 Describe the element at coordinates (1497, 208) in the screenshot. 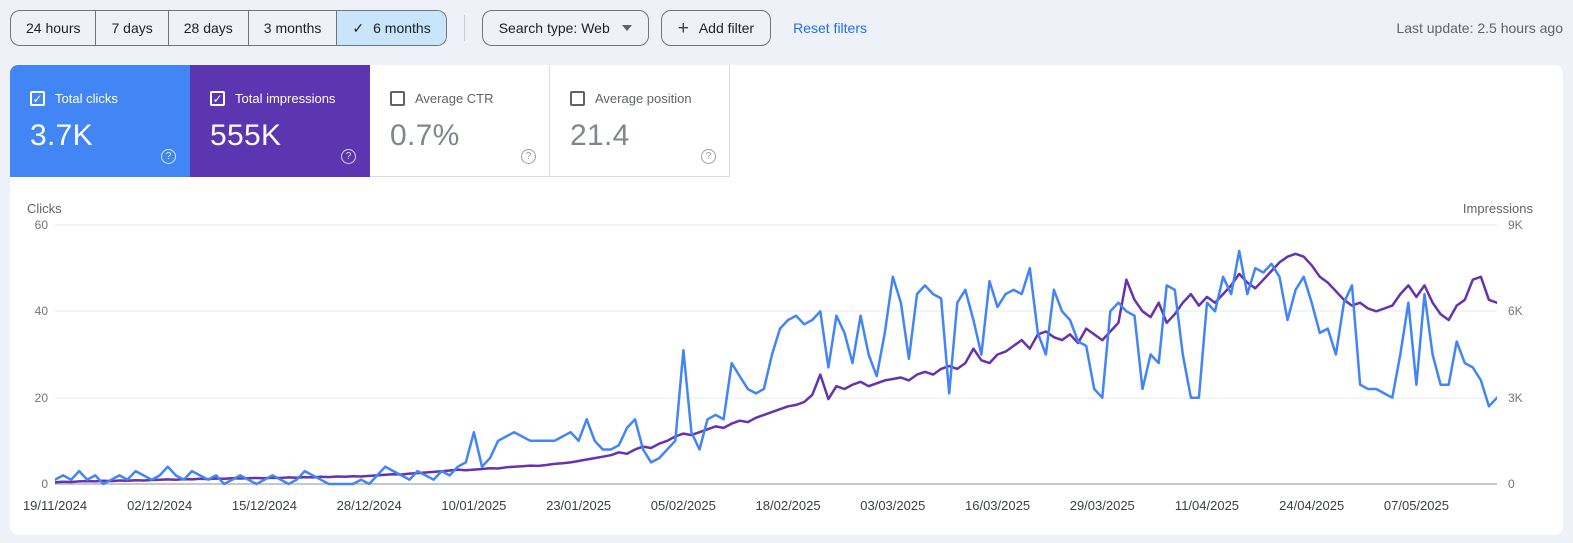

I see `right-axis-title: Impressions` at that location.